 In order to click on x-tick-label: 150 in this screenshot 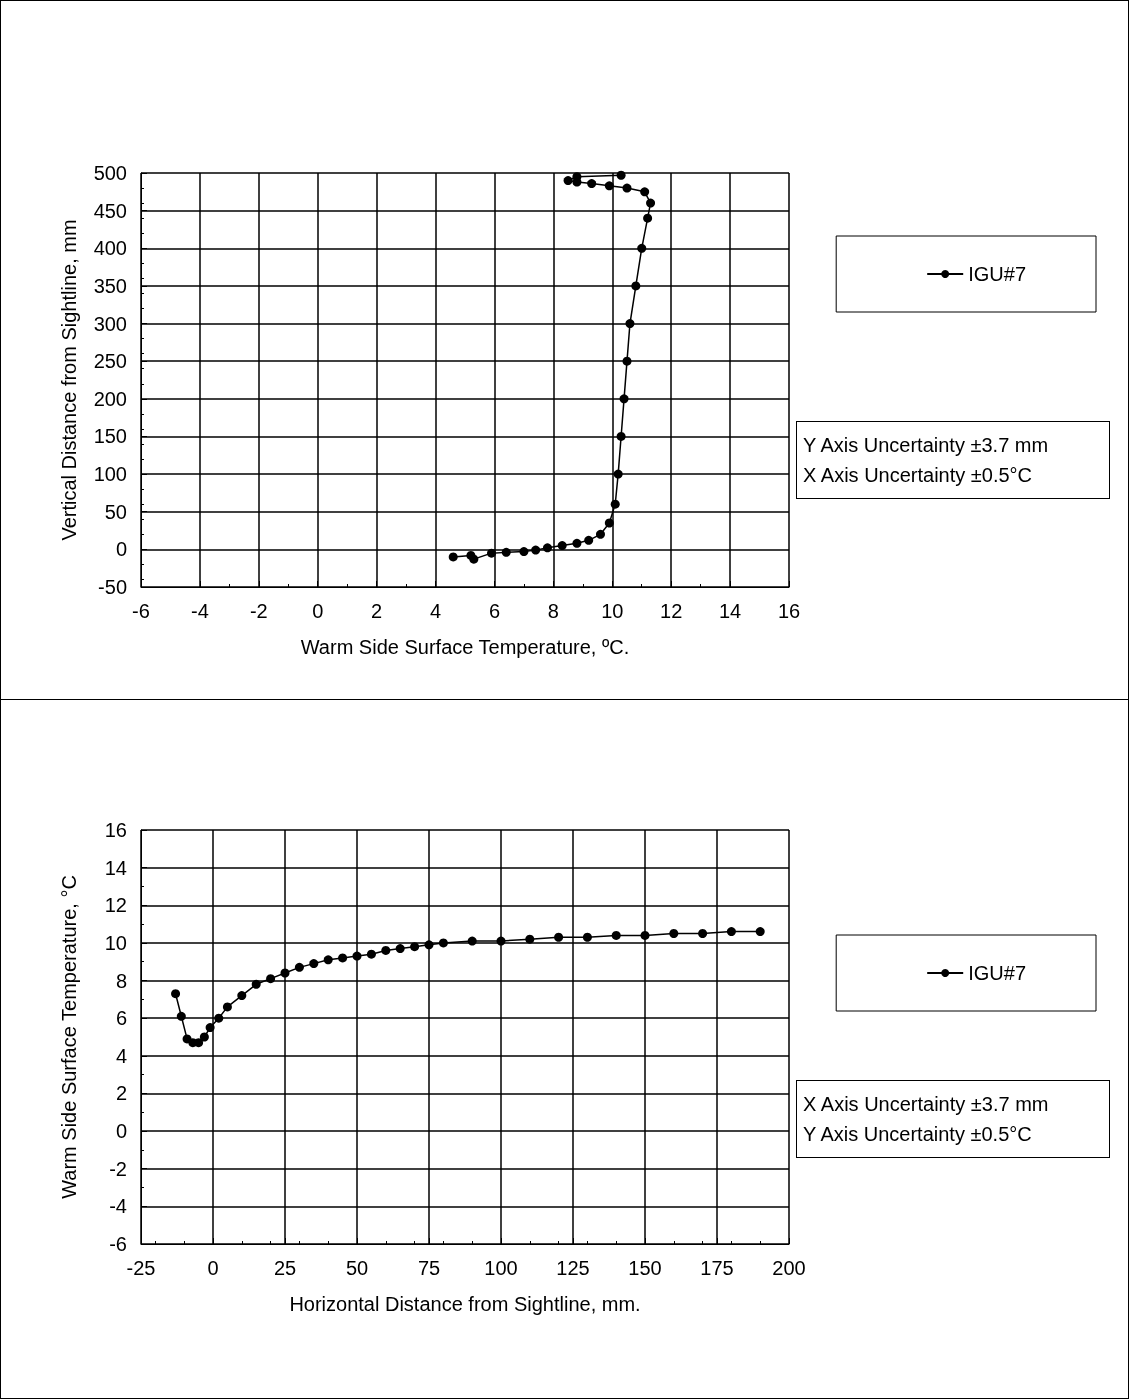, I will do `click(645, 1268)`.